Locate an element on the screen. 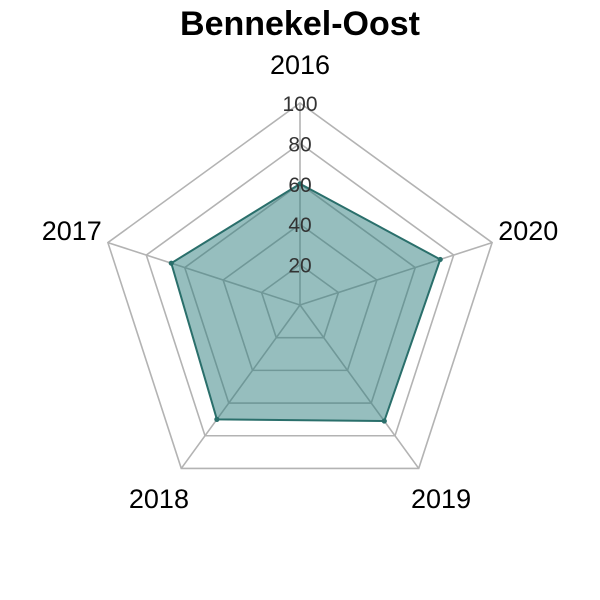 The width and height of the screenshot is (600, 600). tick-label-100: 100 is located at coordinates (299, 104).